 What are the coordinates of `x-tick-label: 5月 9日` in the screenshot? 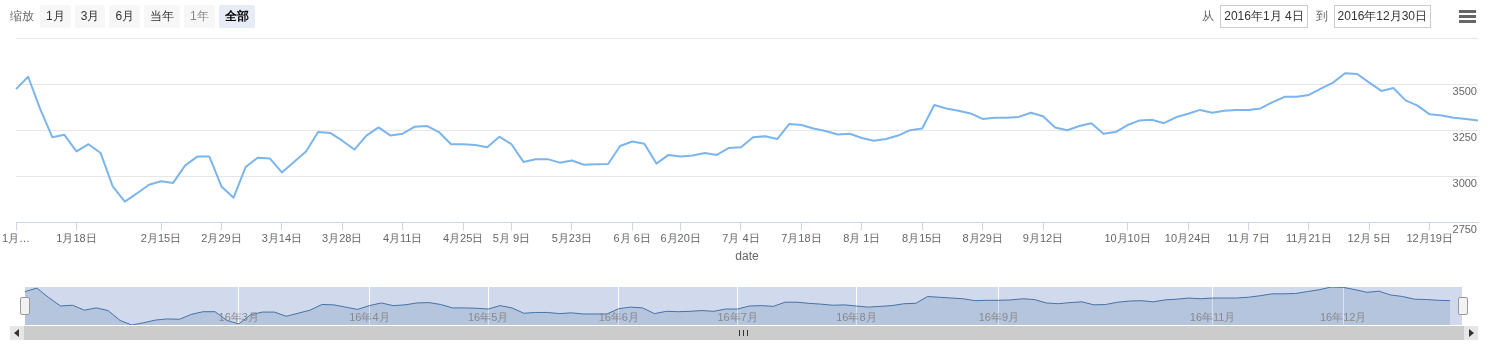 It's located at (511, 238).